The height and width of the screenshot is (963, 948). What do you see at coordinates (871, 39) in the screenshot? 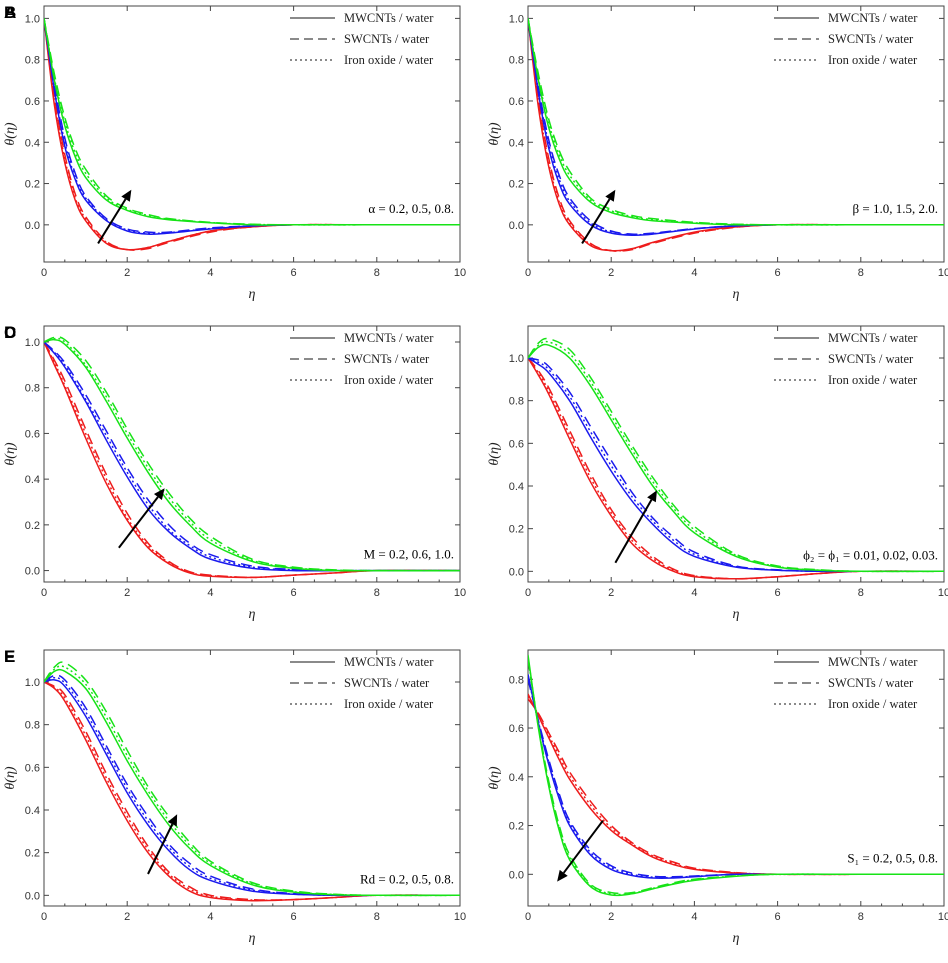
I see `panel-b-legend-label: SWCNTs / water` at bounding box center [871, 39].